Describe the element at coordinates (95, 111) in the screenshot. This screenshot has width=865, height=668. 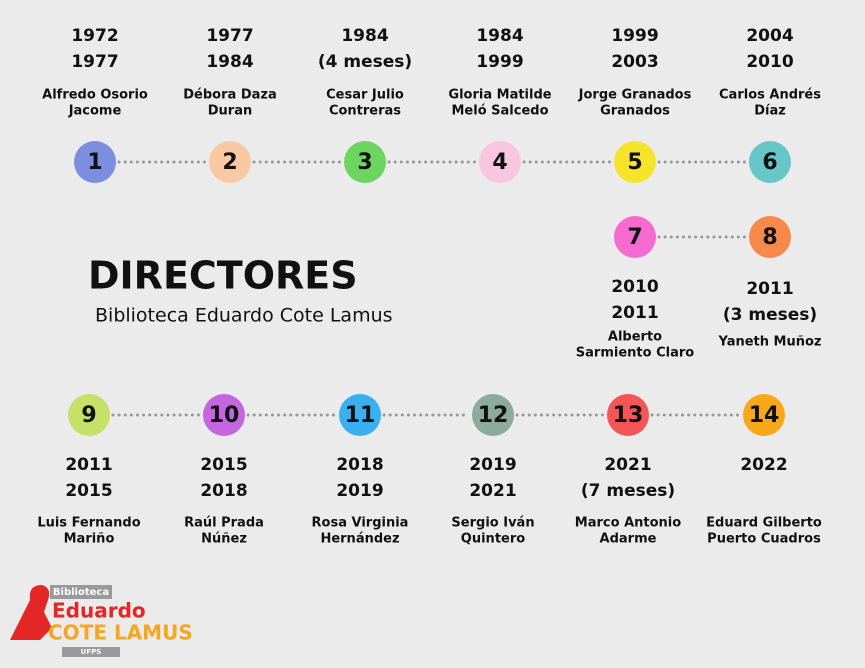
I see `node-name: Jacome` at that location.